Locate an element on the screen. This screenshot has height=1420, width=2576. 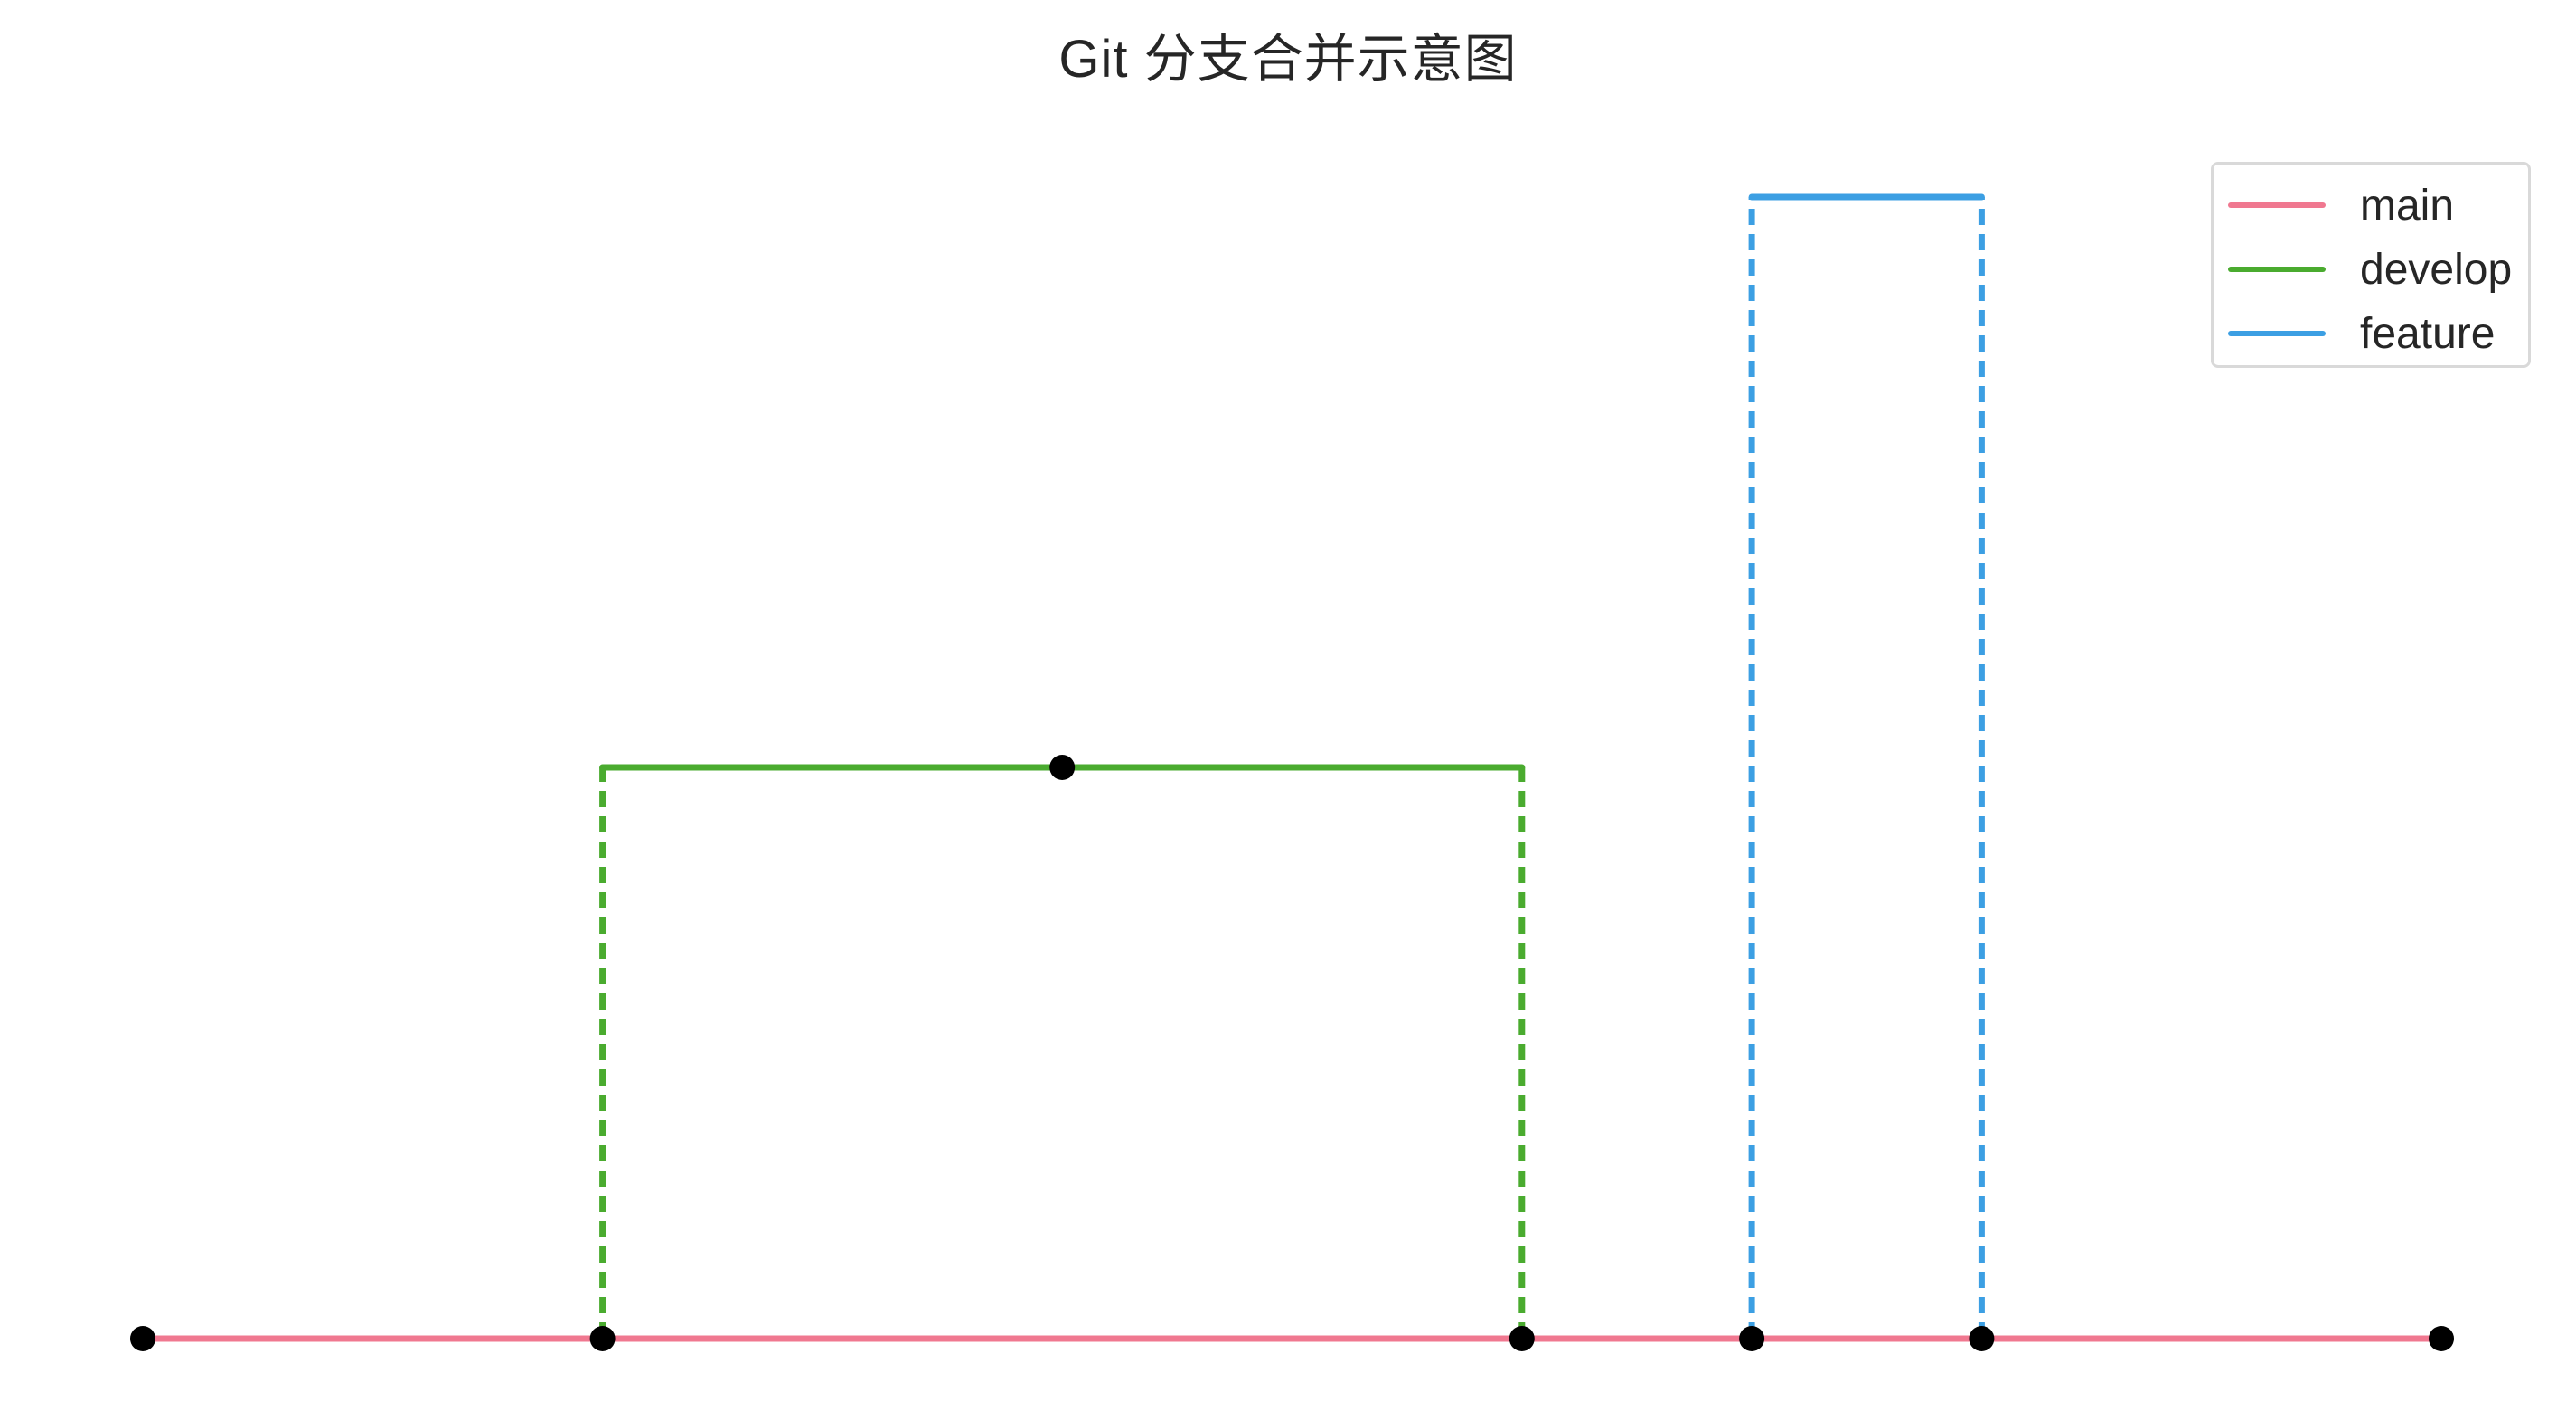
legend-item-develop: develop is located at coordinates (2371, 269).